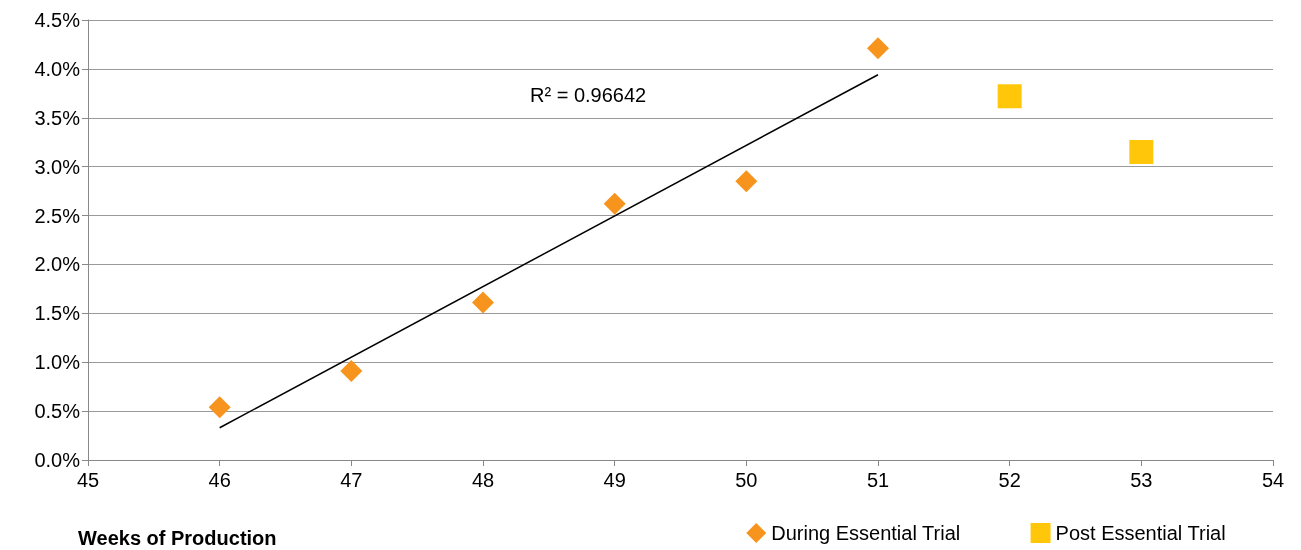 The image size is (1301, 550). What do you see at coordinates (219, 480) in the screenshot?
I see `x-tick-label: 46` at bounding box center [219, 480].